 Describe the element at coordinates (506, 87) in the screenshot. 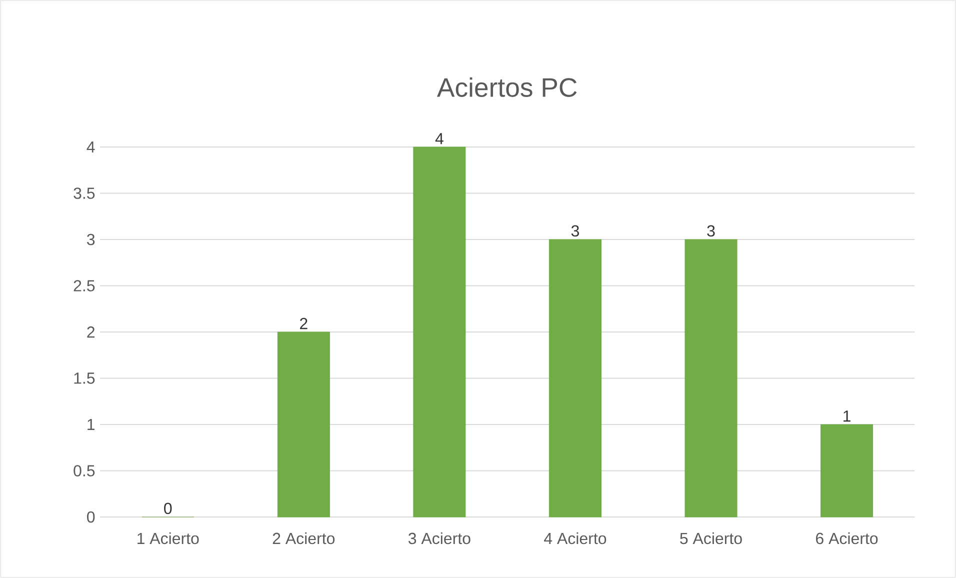

I see `chart-title: Aciertos PC` at that location.